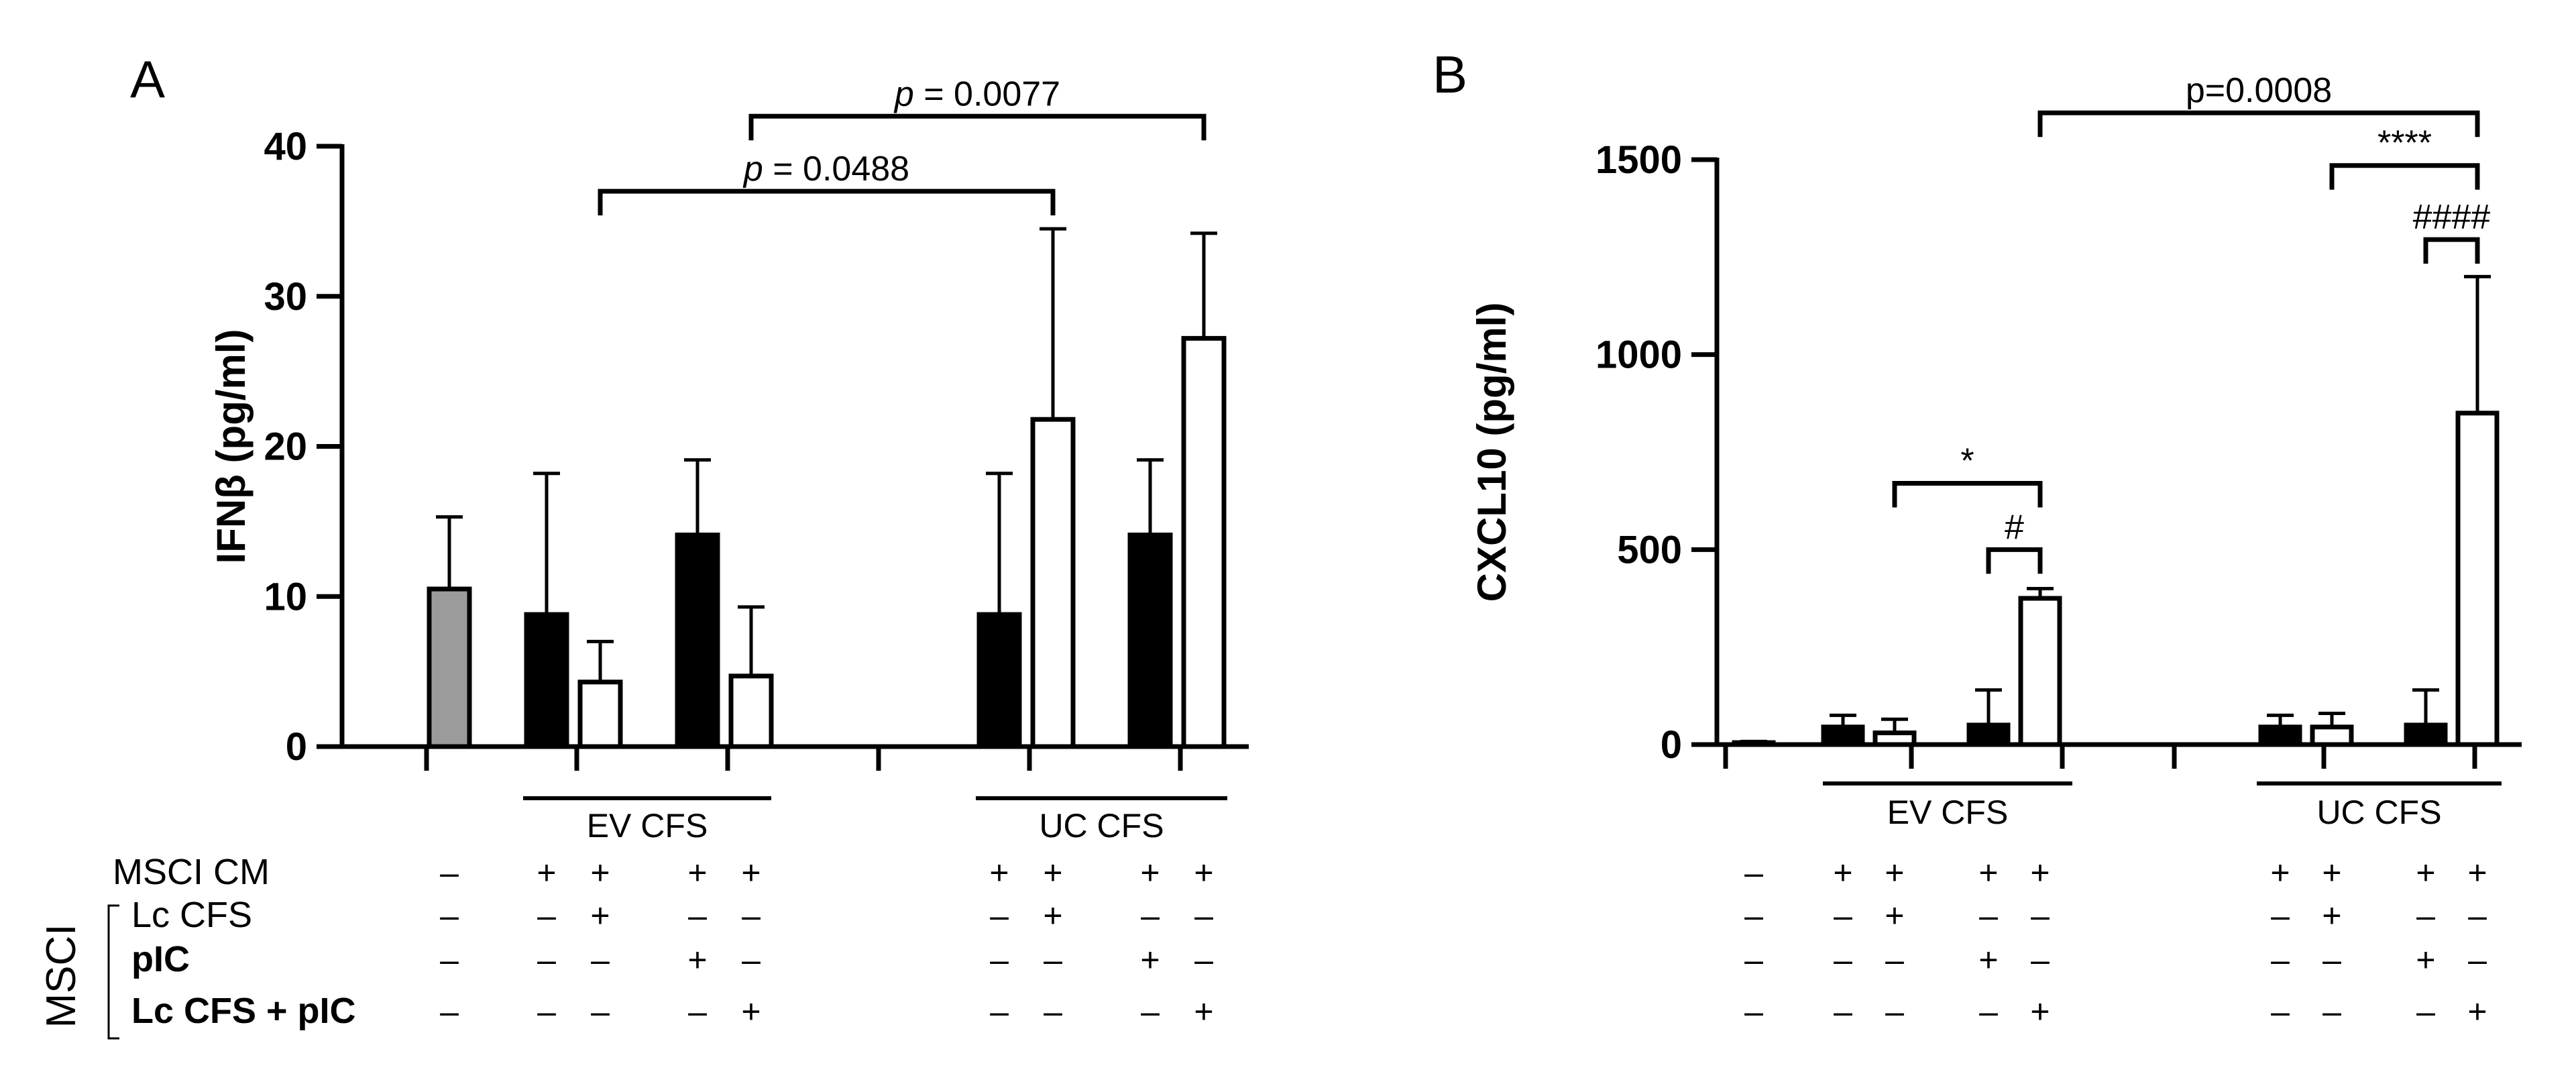 Image resolution: width=2576 pixels, height=1088 pixels. Describe the element at coordinates (2259, 90) in the screenshot. I see `significance-label: p=0.0008` at that location.